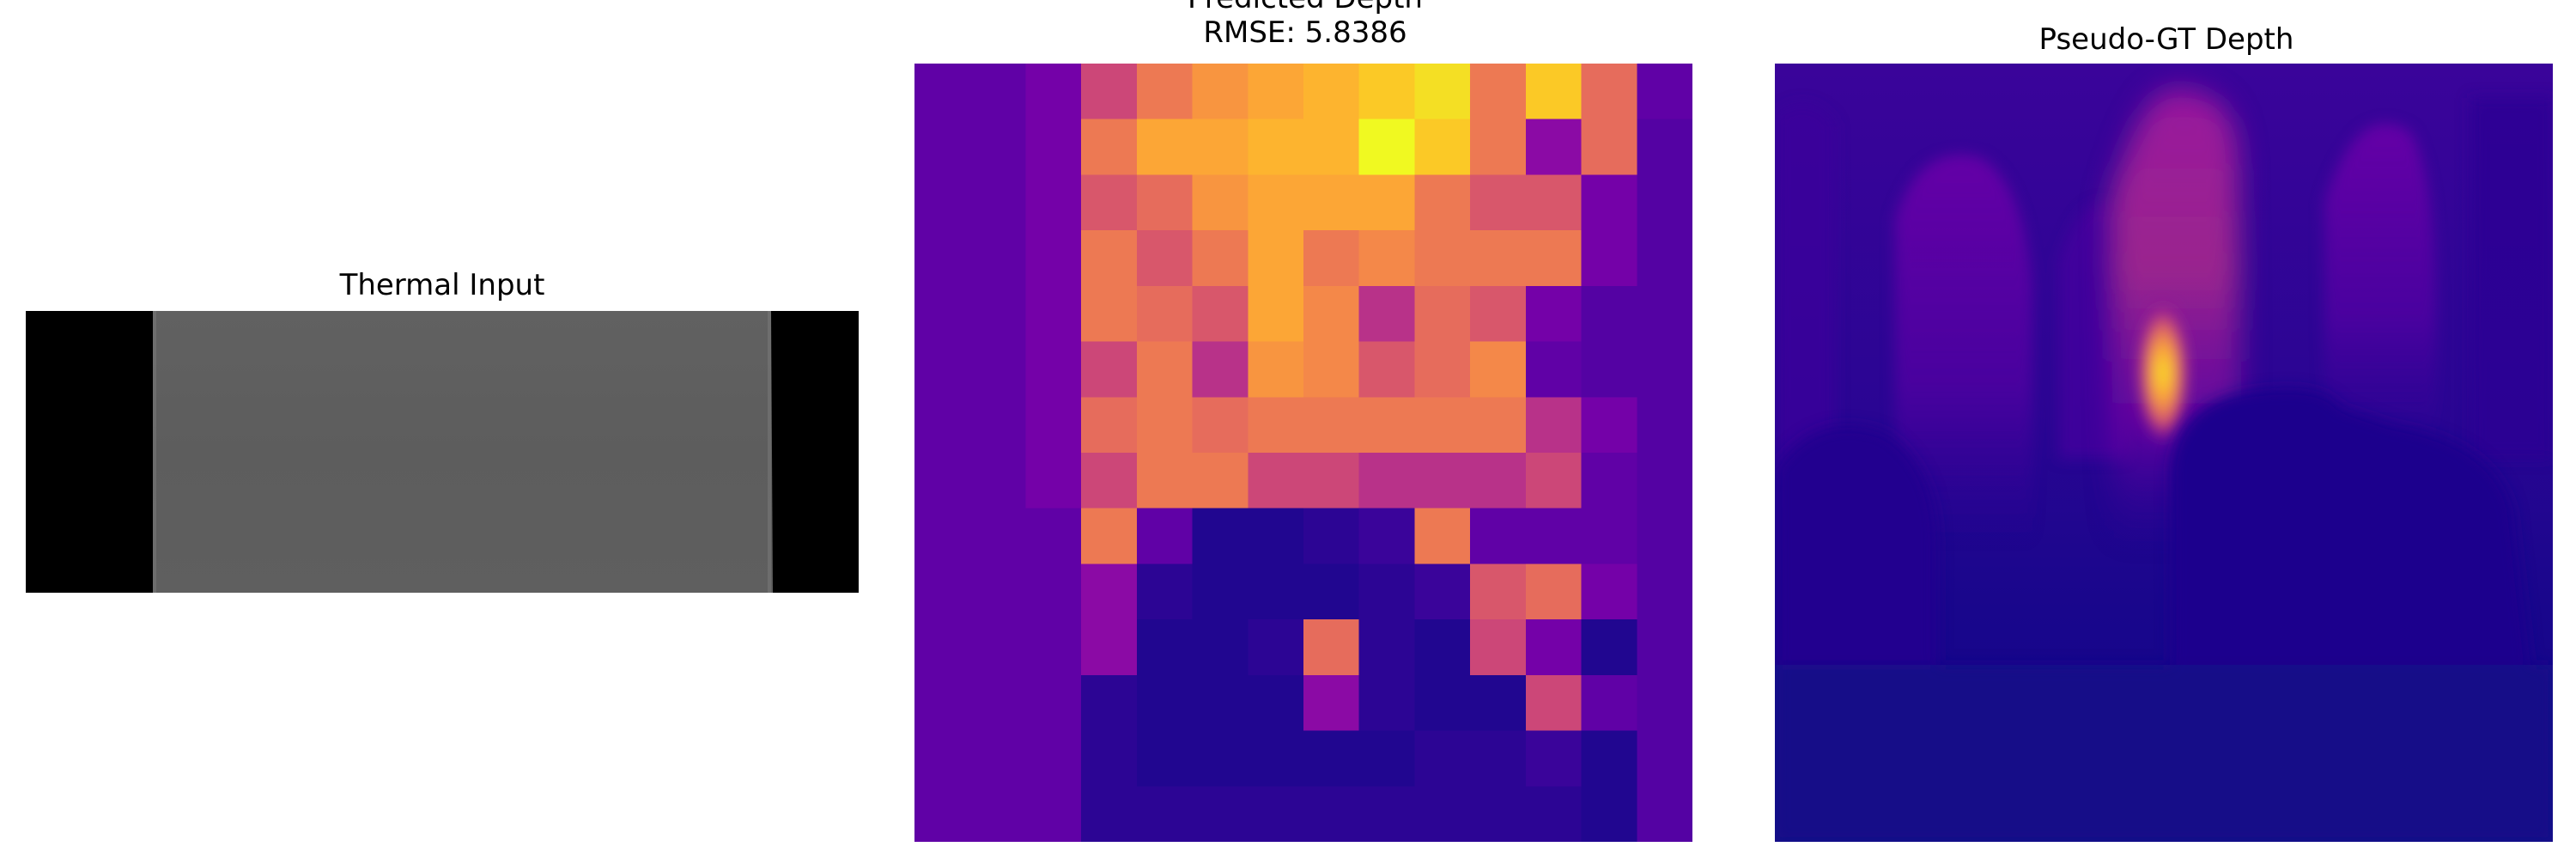 The image size is (2576, 859). What do you see at coordinates (2163, 373) in the screenshot?
I see `gt-hotspot` at bounding box center [2163, 373].